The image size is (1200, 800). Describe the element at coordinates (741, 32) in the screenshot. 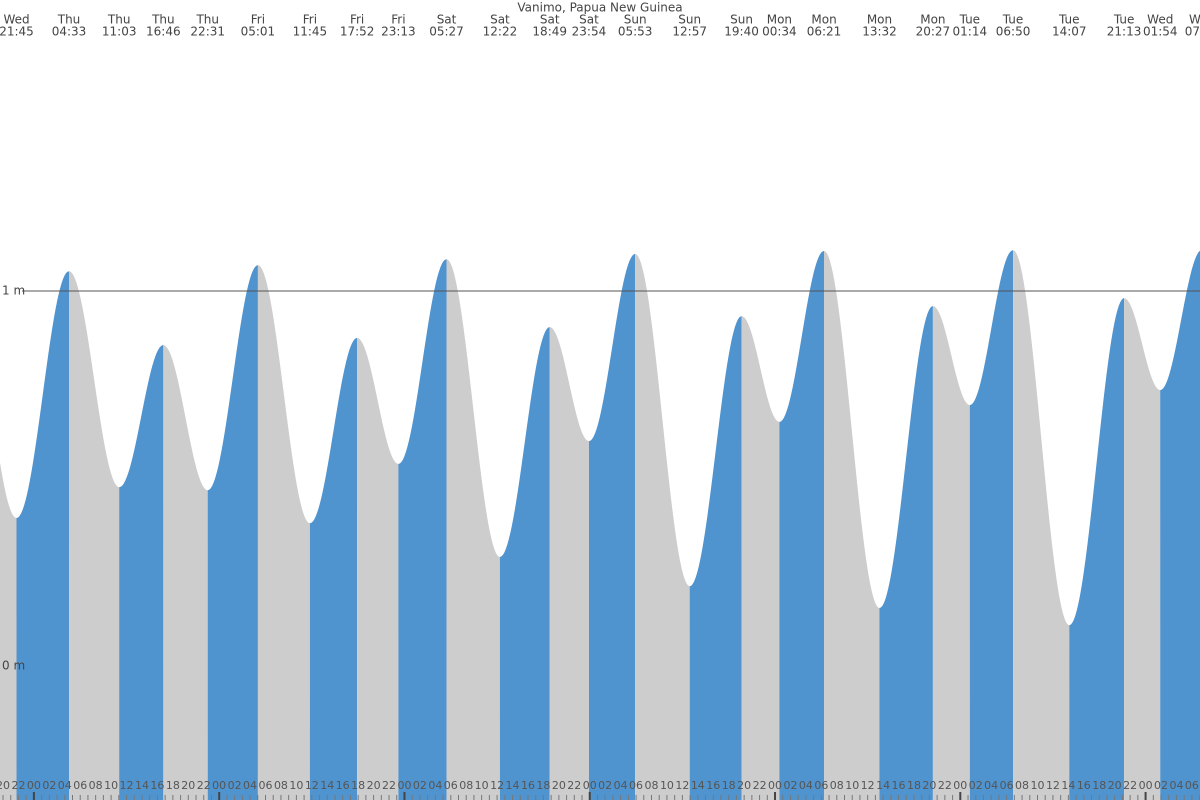

I see `extreme-time: 19:40` at that location.